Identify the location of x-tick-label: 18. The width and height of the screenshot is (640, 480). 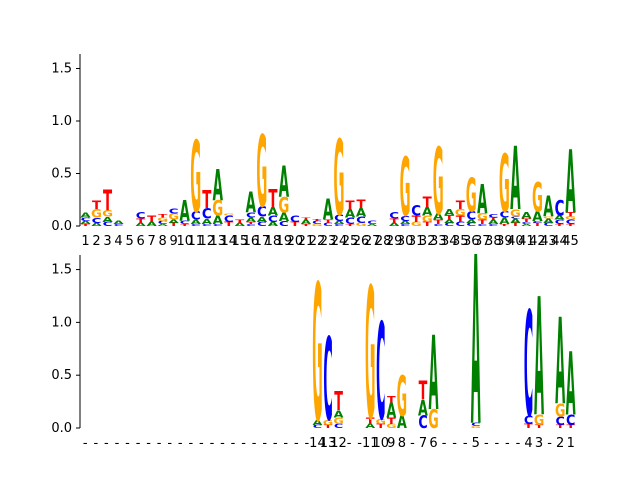
(273, 241).